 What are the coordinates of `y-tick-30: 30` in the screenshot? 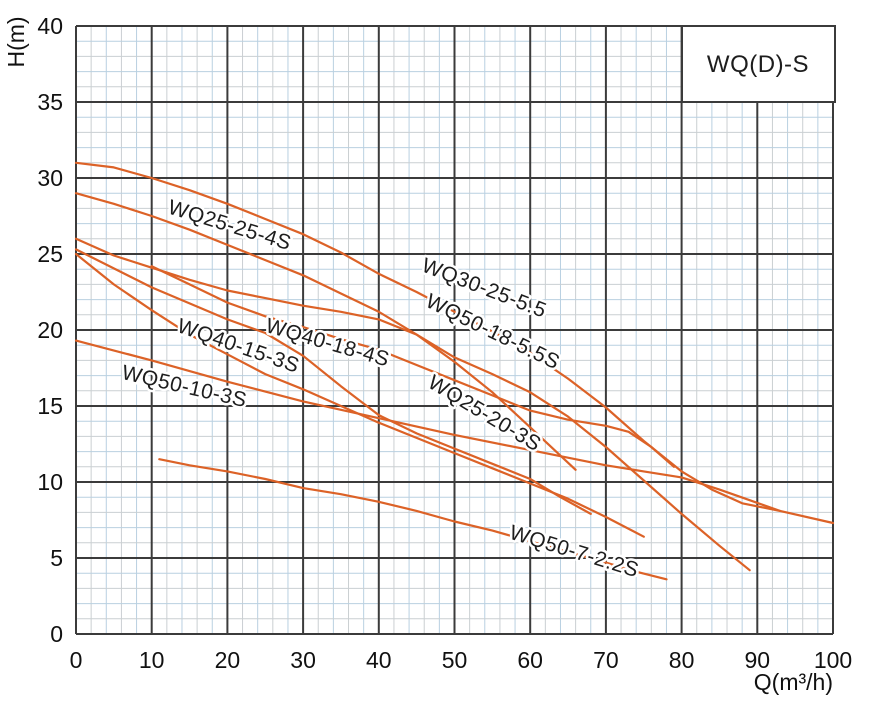 It's located at (50, 178).